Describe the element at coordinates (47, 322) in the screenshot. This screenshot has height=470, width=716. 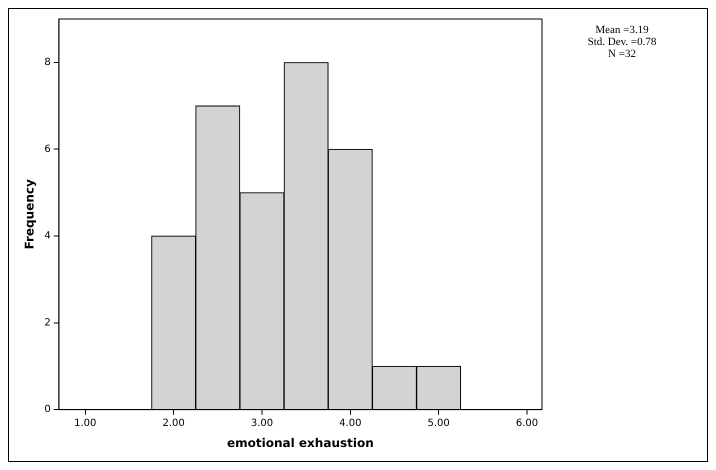
I see `y-tick-label: 2` at that location.